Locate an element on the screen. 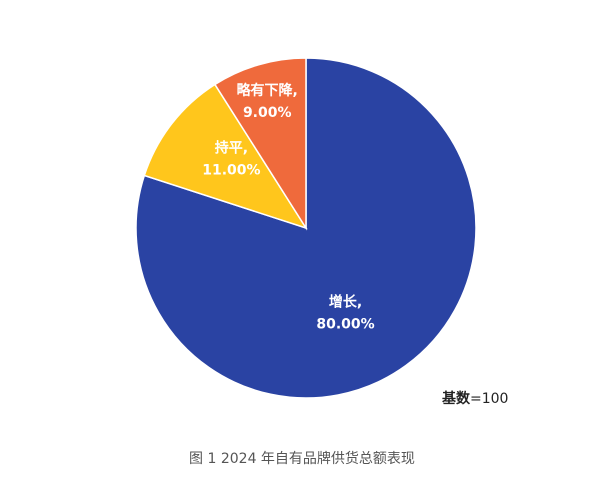 This screenshot has height=500, width=604. pie-slice-value-2: 11.00% is located at coordinates (231, 170).